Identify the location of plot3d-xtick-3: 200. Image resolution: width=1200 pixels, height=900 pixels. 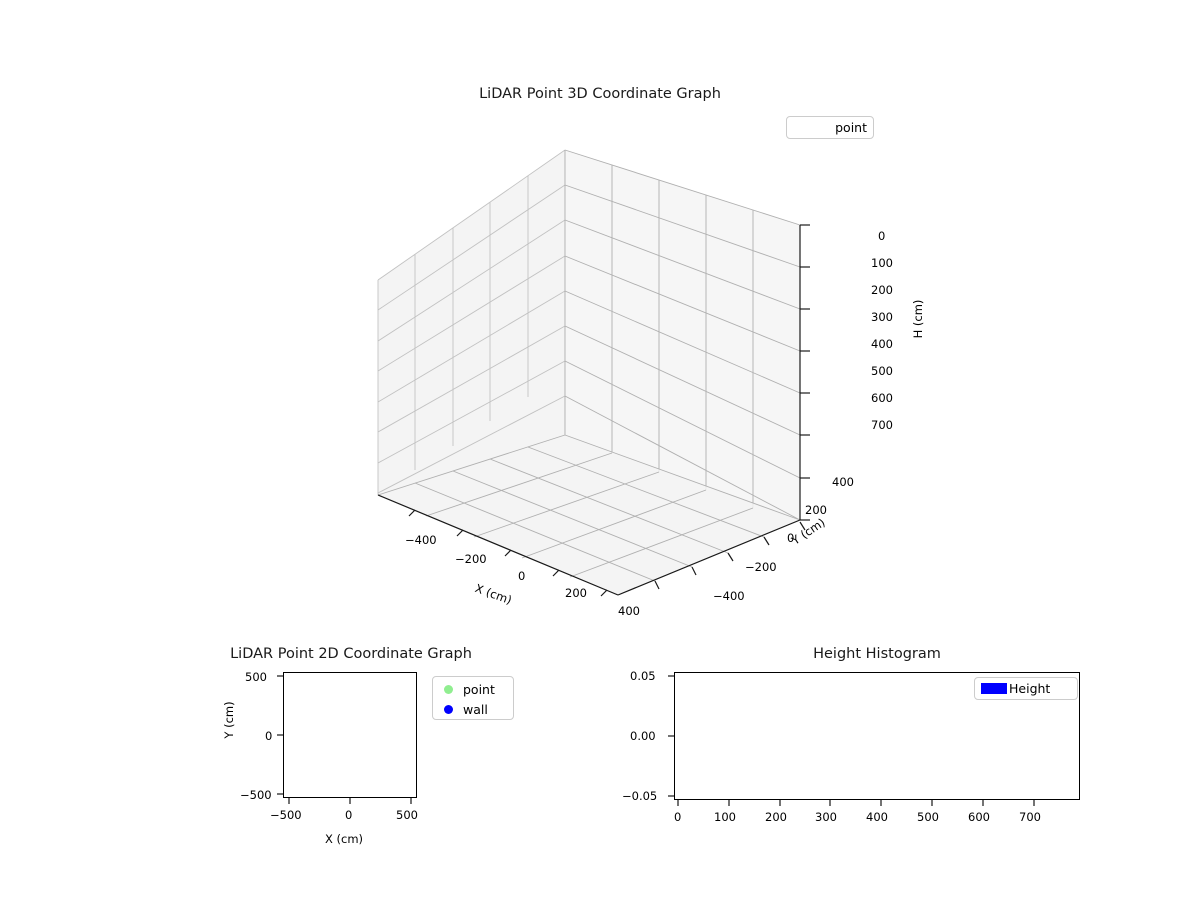
(576, 593).